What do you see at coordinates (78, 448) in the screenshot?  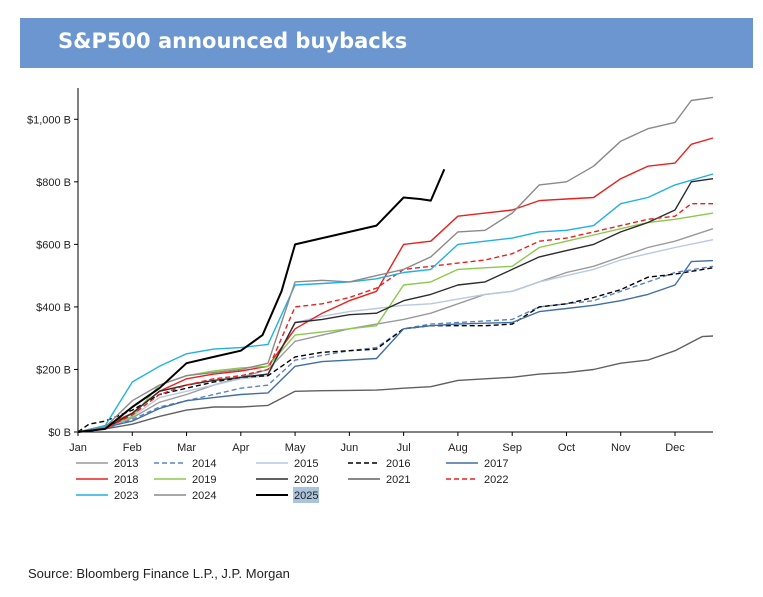 I see `x-tick-label: Jan` at bounding box center [78, 448].